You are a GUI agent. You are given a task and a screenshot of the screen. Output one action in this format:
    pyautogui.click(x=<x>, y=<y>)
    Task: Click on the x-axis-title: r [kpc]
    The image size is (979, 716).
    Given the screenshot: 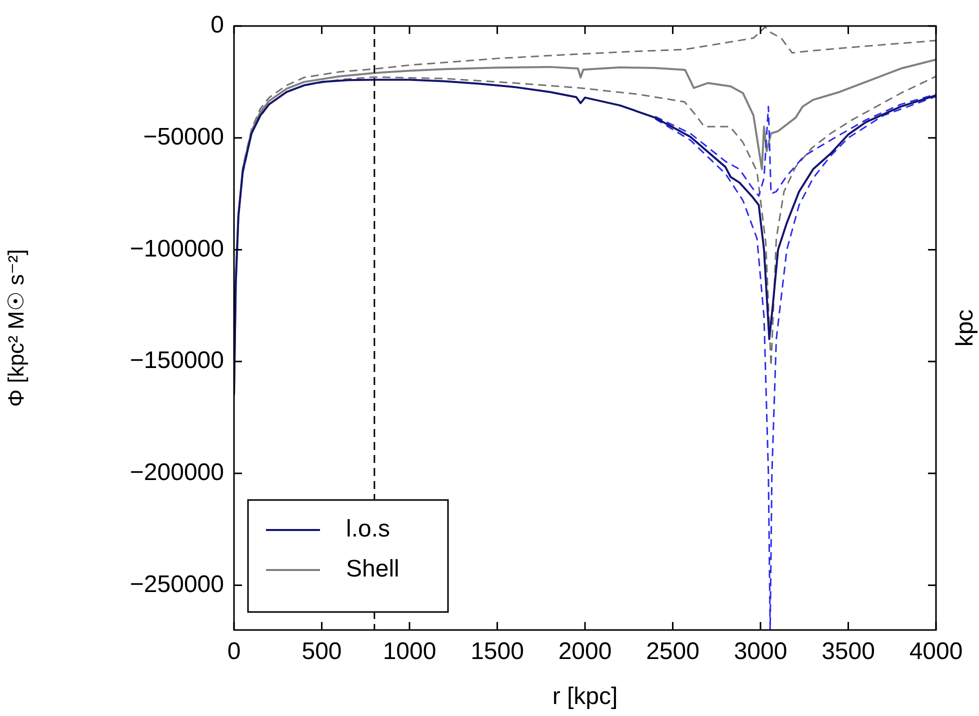 What is the action you would take?
    pyautogui.click(x=585, y=696)
    